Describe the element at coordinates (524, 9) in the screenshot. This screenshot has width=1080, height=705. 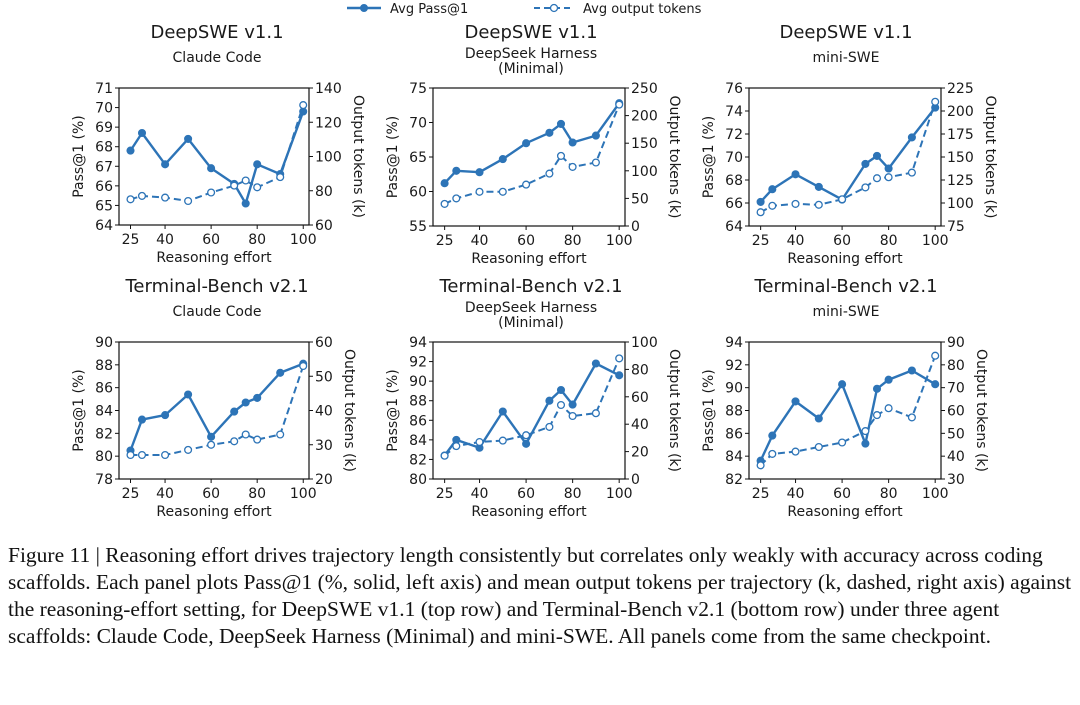
I see `legend: Avg Pass@1 Avg output tokens` at that location.